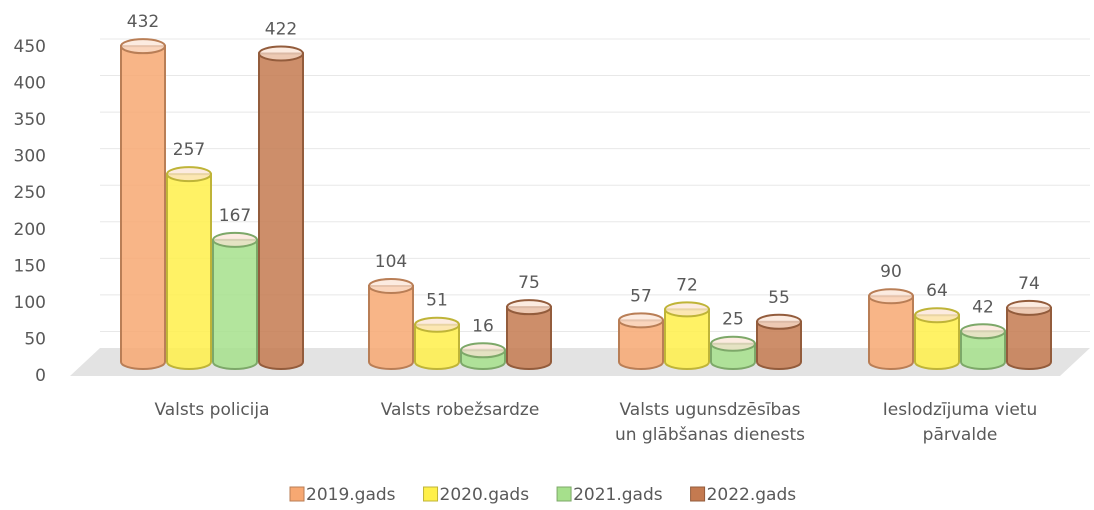 This screenshot has width=1094, height=510. What do you see at coordinates (189, 150) in the screenshot?
I see `data-label: 257` at bounding box center [189, 150].